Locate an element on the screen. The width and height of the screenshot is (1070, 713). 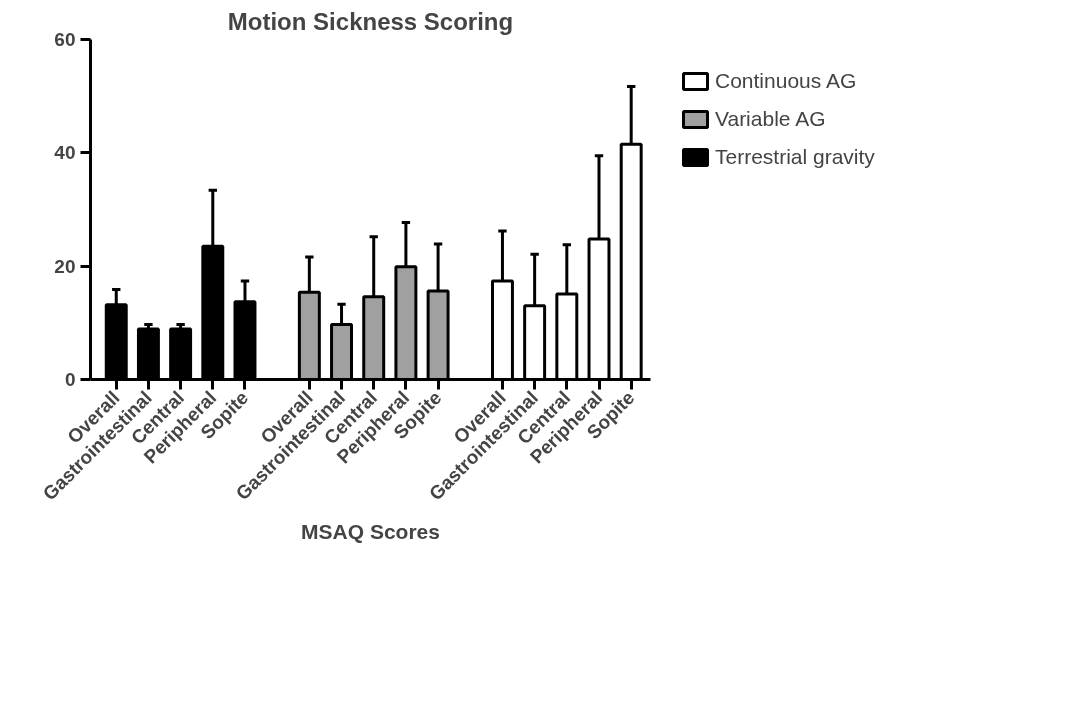
x-axis-title: MSAQ Scores is located at coordinates (370, 531).